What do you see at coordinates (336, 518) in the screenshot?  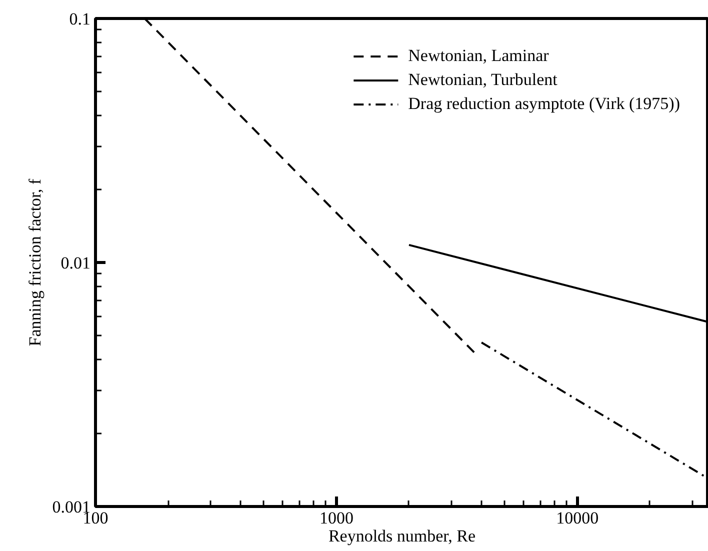 I see `x-tick-label: 1000` at bounding box center [336, 518].